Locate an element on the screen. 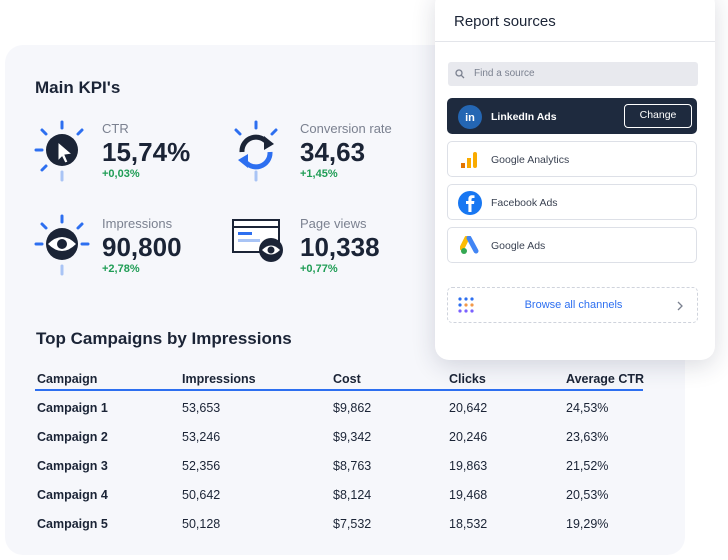 The height and width of the screenshot is (560, 728). kpi-value: 34,63 is located at coordinates (333, 152).